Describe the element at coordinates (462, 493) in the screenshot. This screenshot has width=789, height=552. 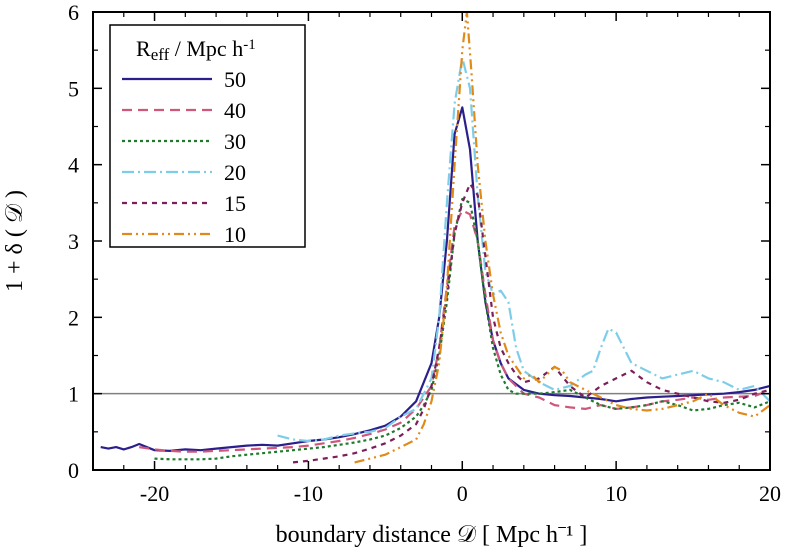
I see `x-tick-label: 0` at that location.